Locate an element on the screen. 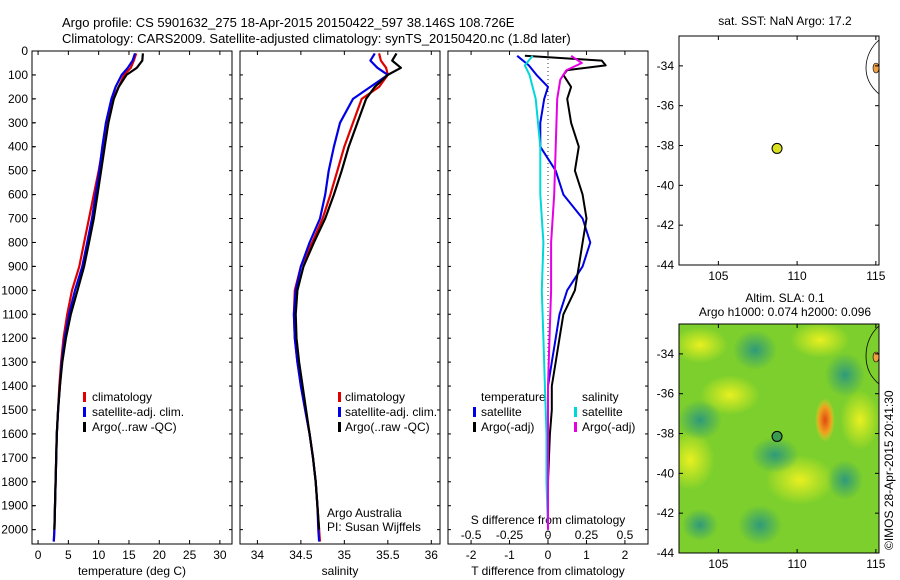 The image size is (900, 580). depth-tick-label: 1200 is located at coordinates (14, 338).